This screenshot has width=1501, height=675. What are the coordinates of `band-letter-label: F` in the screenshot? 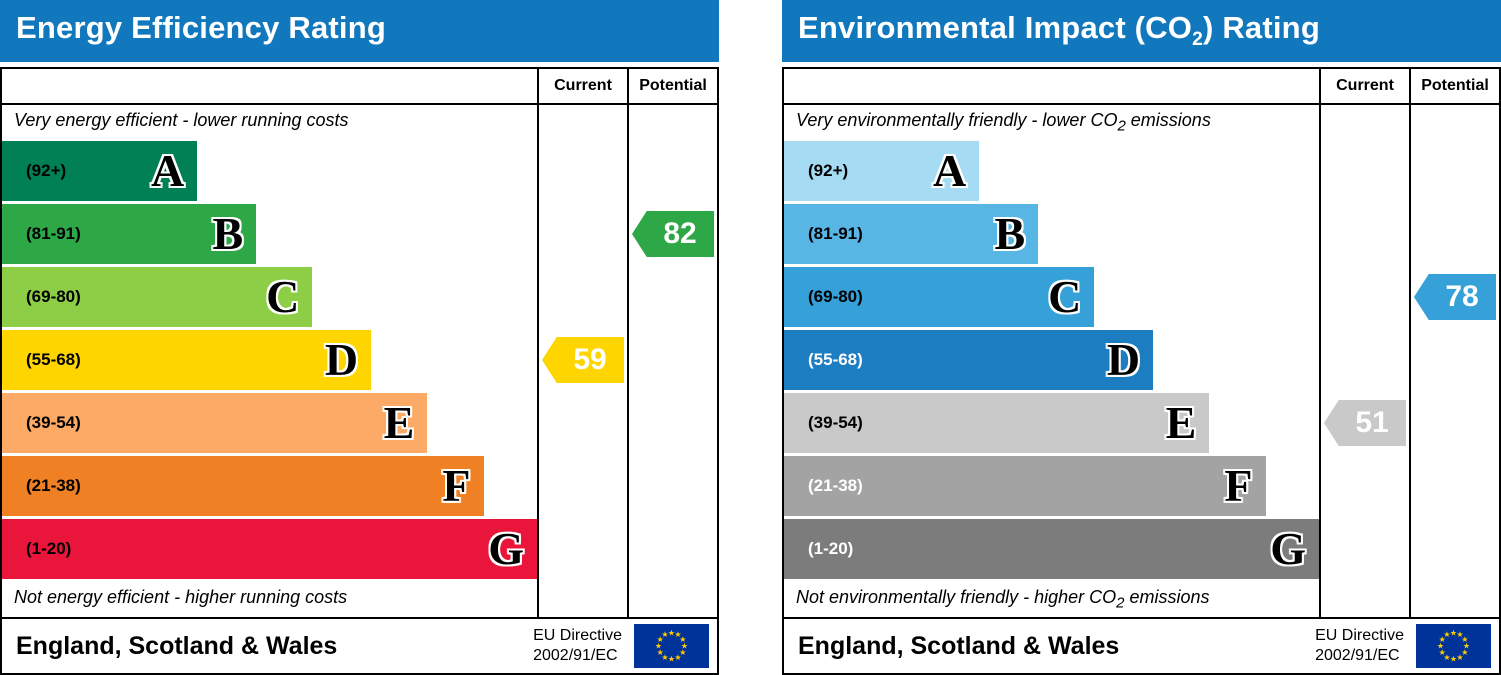 It's located at (1238, 485).